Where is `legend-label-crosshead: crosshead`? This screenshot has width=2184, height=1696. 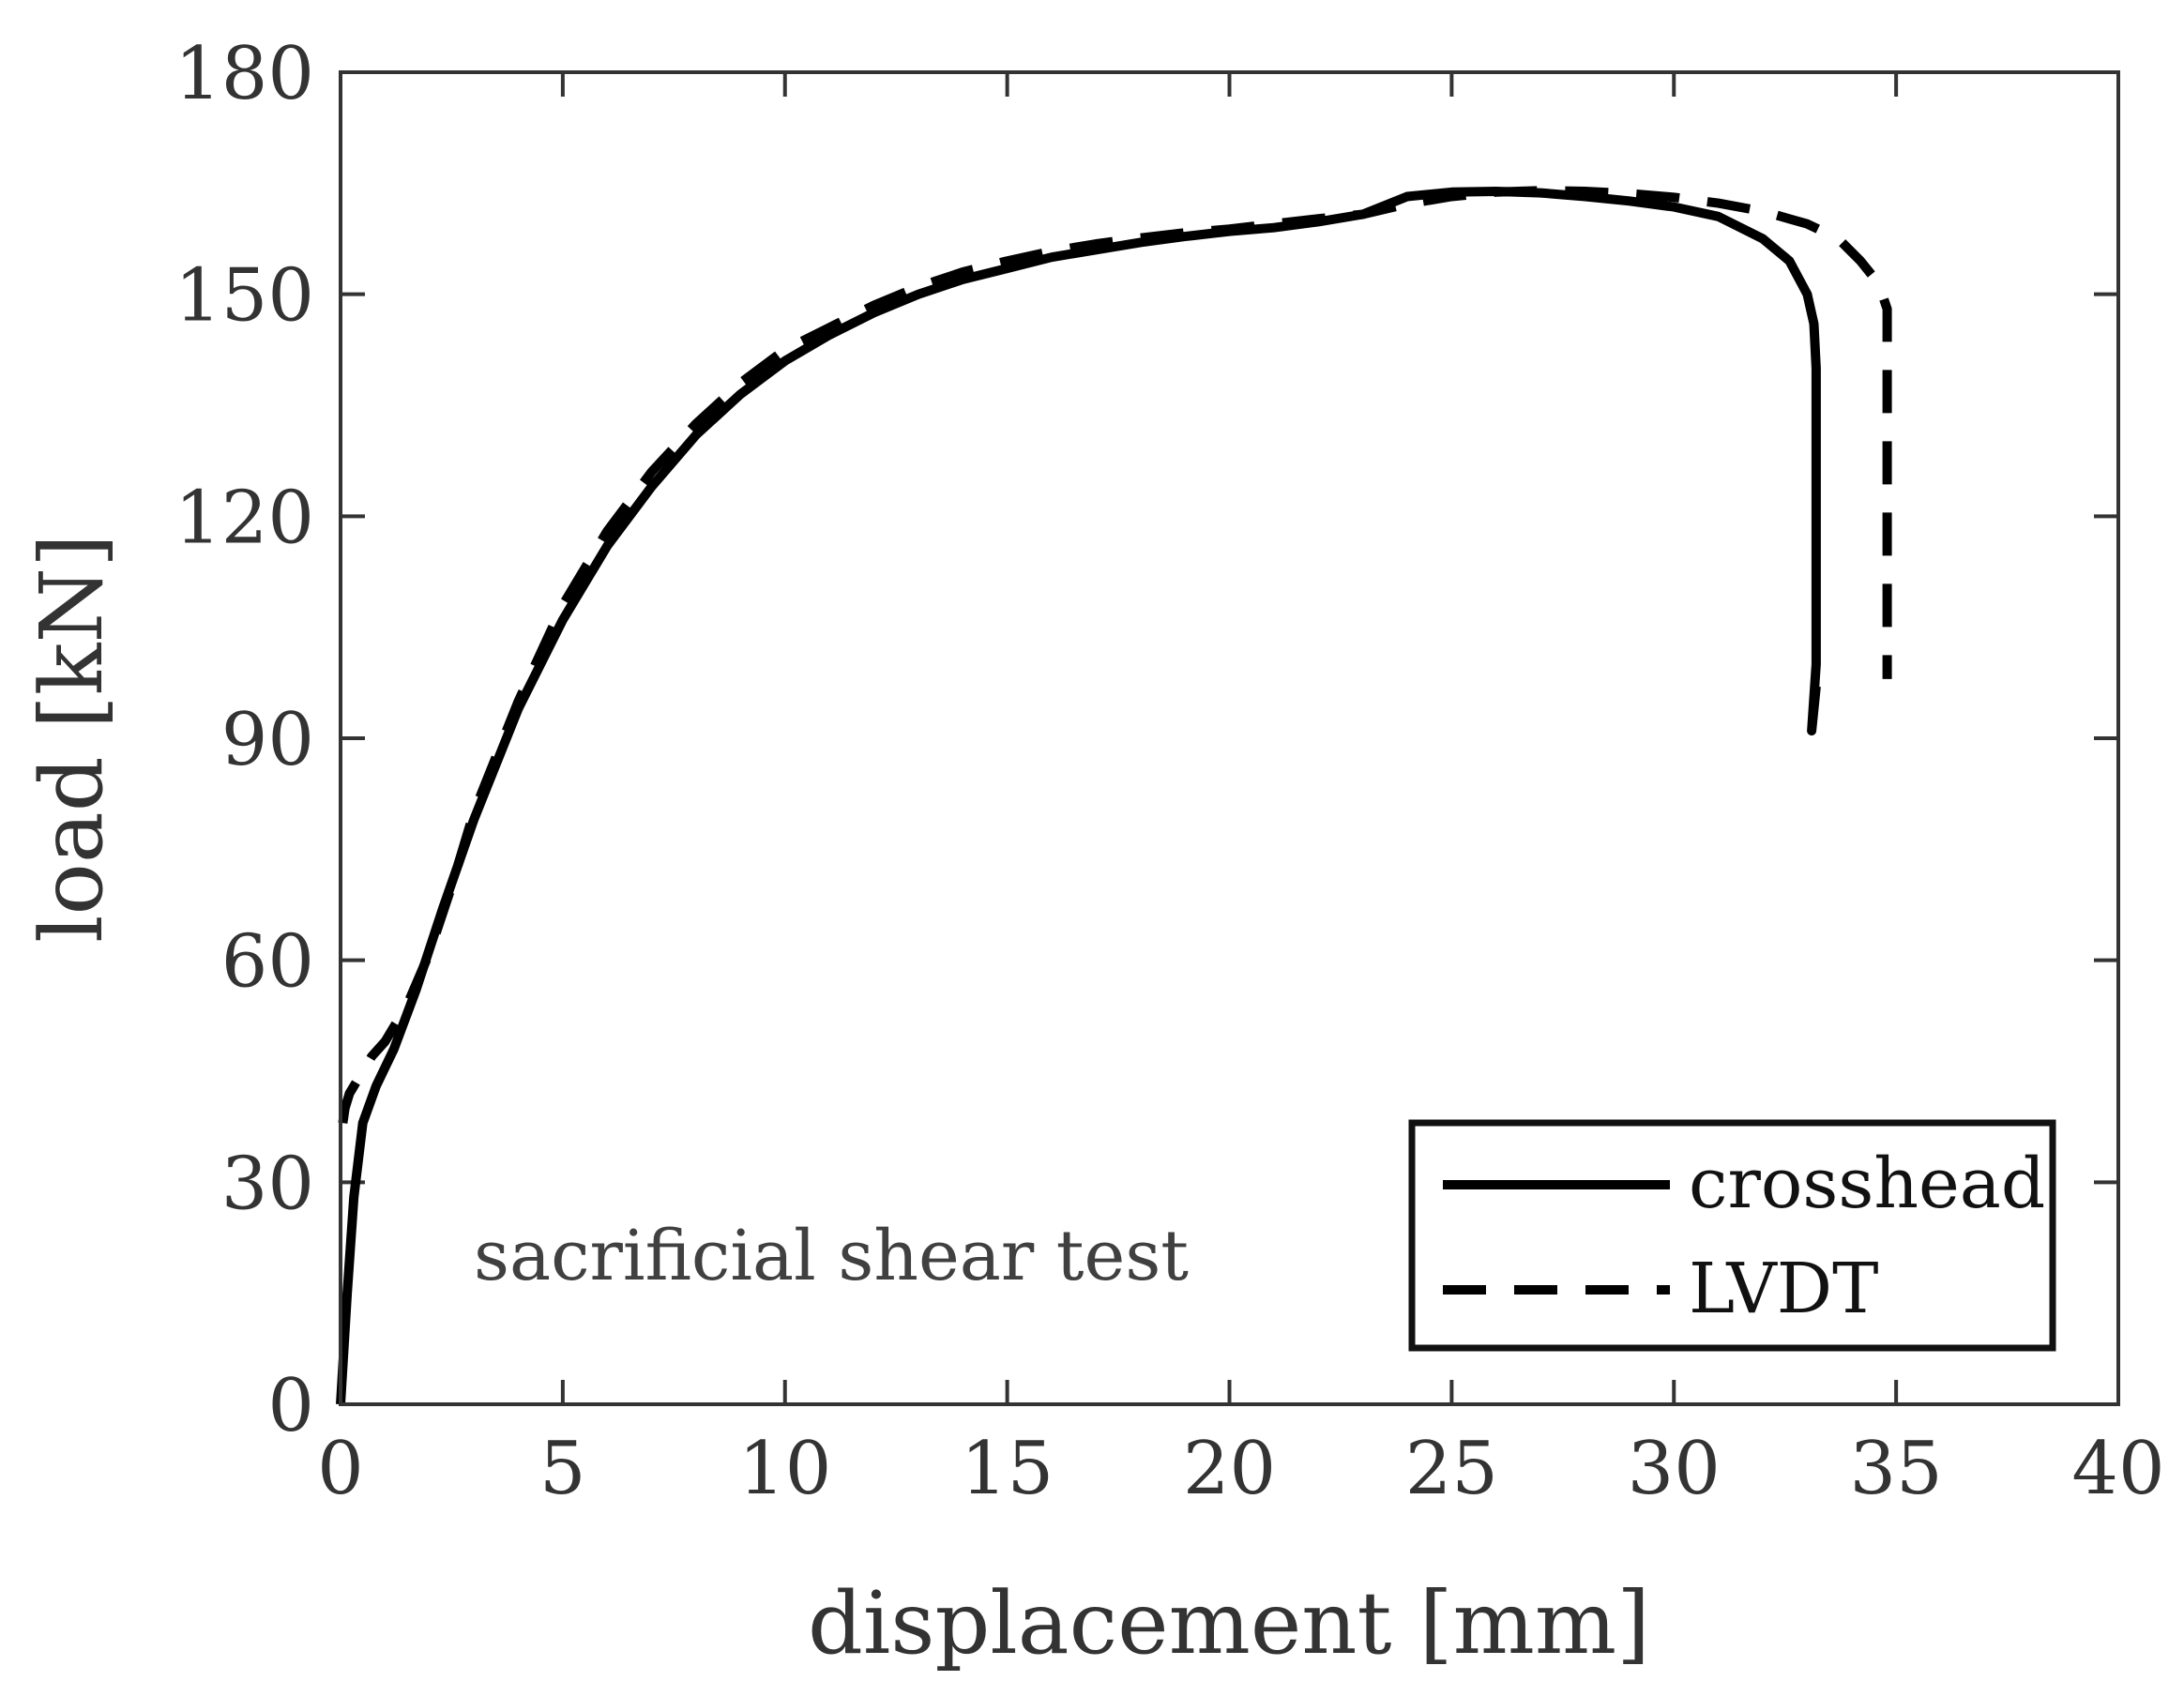
legend-label-crosshead: crosshead is located at coordinates (1867, 1183).